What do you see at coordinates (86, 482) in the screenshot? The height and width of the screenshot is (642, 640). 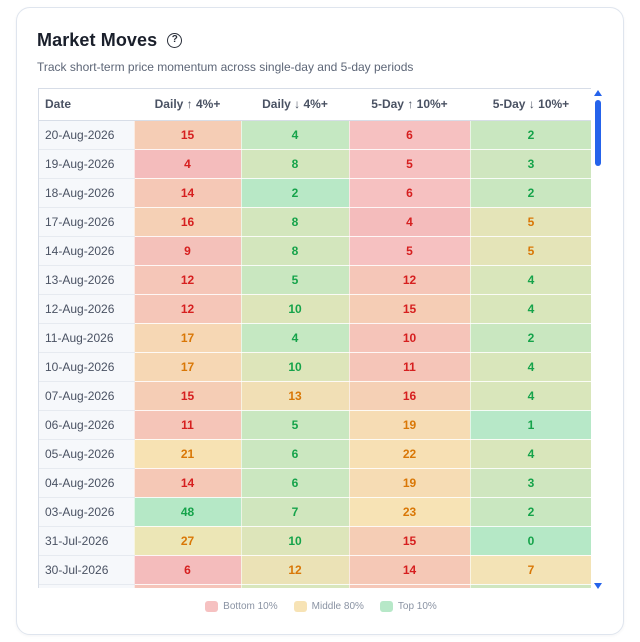 I see `date-cell: 04-Aug-2026` at bounding box center [86, 482].